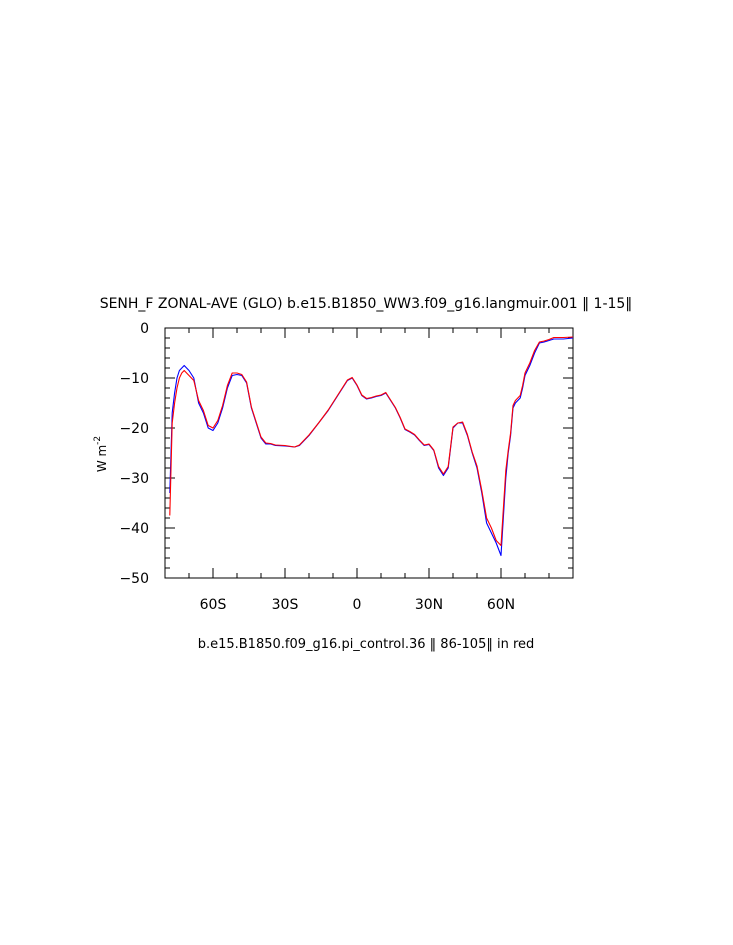  Describe the element at coordinates (213, 605) in the screenshot. I see `x-tick-label: 60S` at that location.